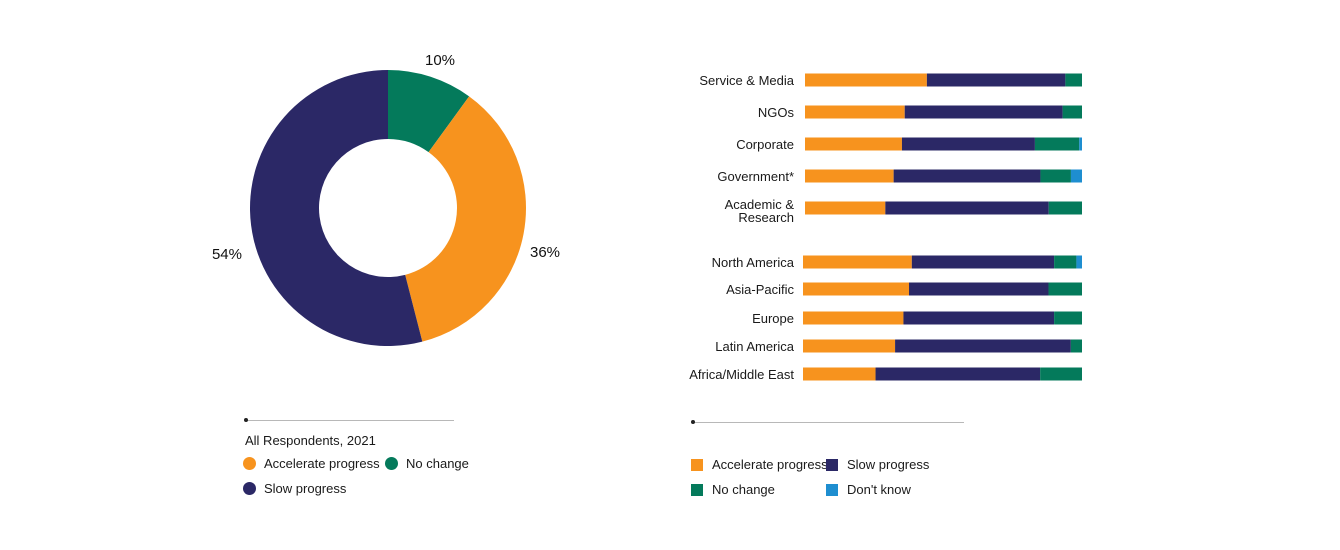  What do you see at coordinates (1061, 374) in the screenshot?
I see `bar-segment-africa-middle-east-no-change` at bounding box center [1061, 374].